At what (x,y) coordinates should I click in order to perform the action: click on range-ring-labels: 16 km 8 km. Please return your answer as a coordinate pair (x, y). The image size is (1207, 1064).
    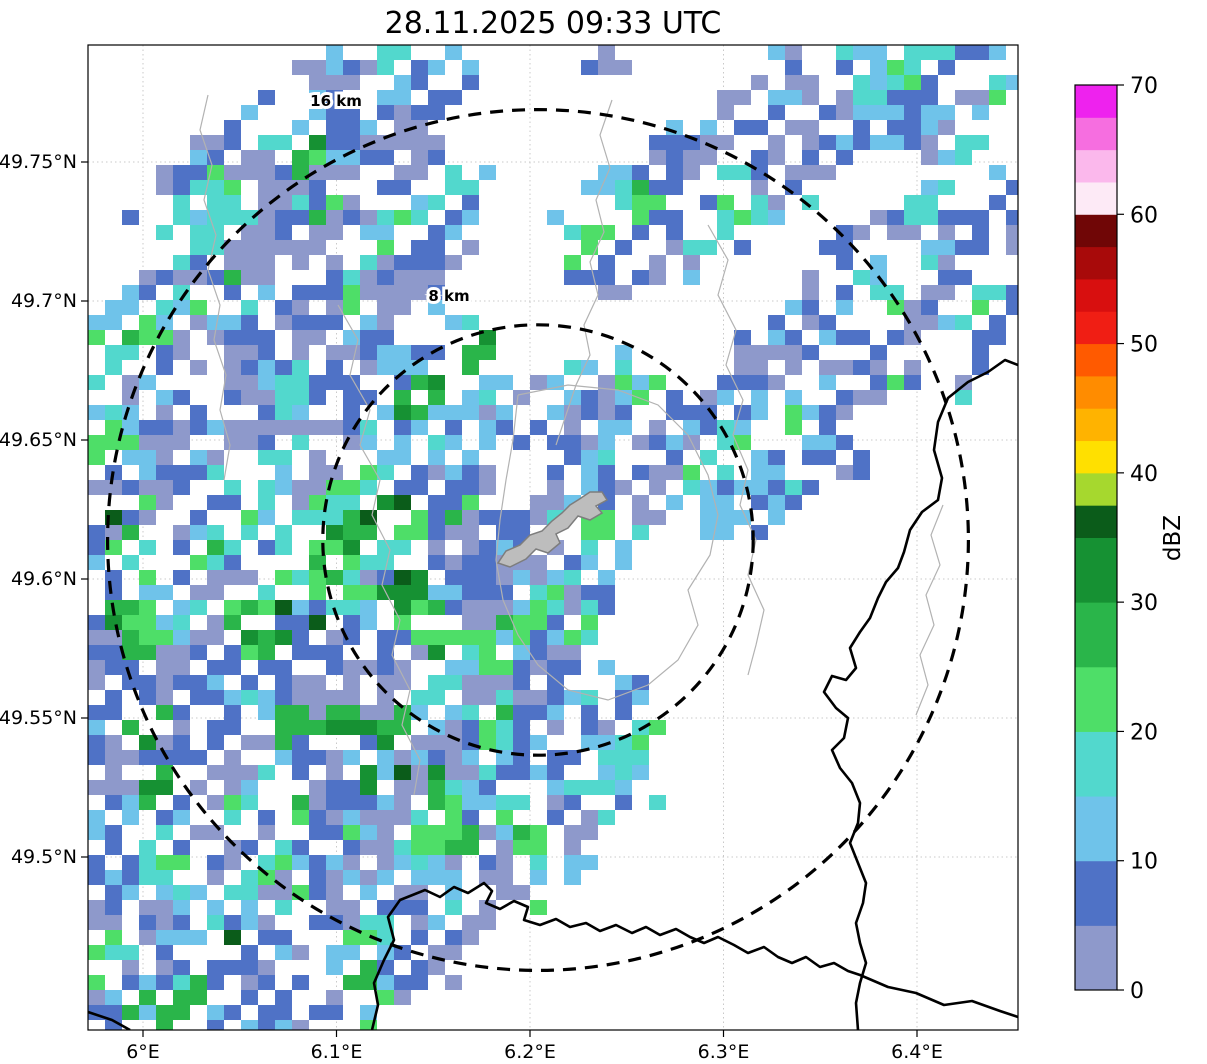
    Looking at the image, I should click on (389, 198).